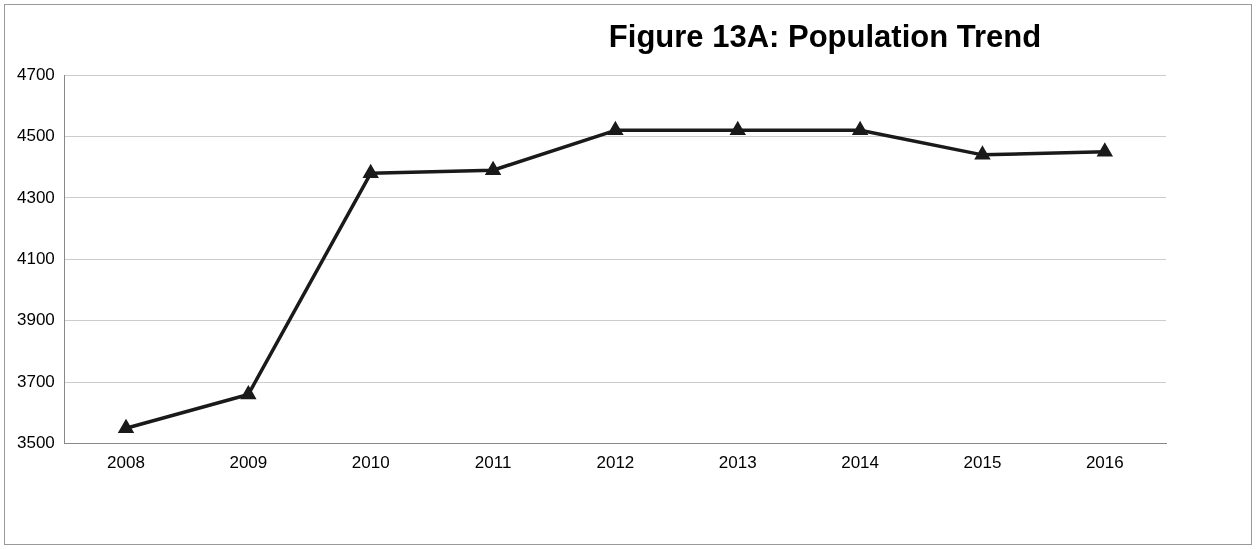 The height and width of the screenshot is (549, 1257). Describe the element at coordinates (126, 463) in the screenshot. I see `x-tick-label: 2008` at that location.